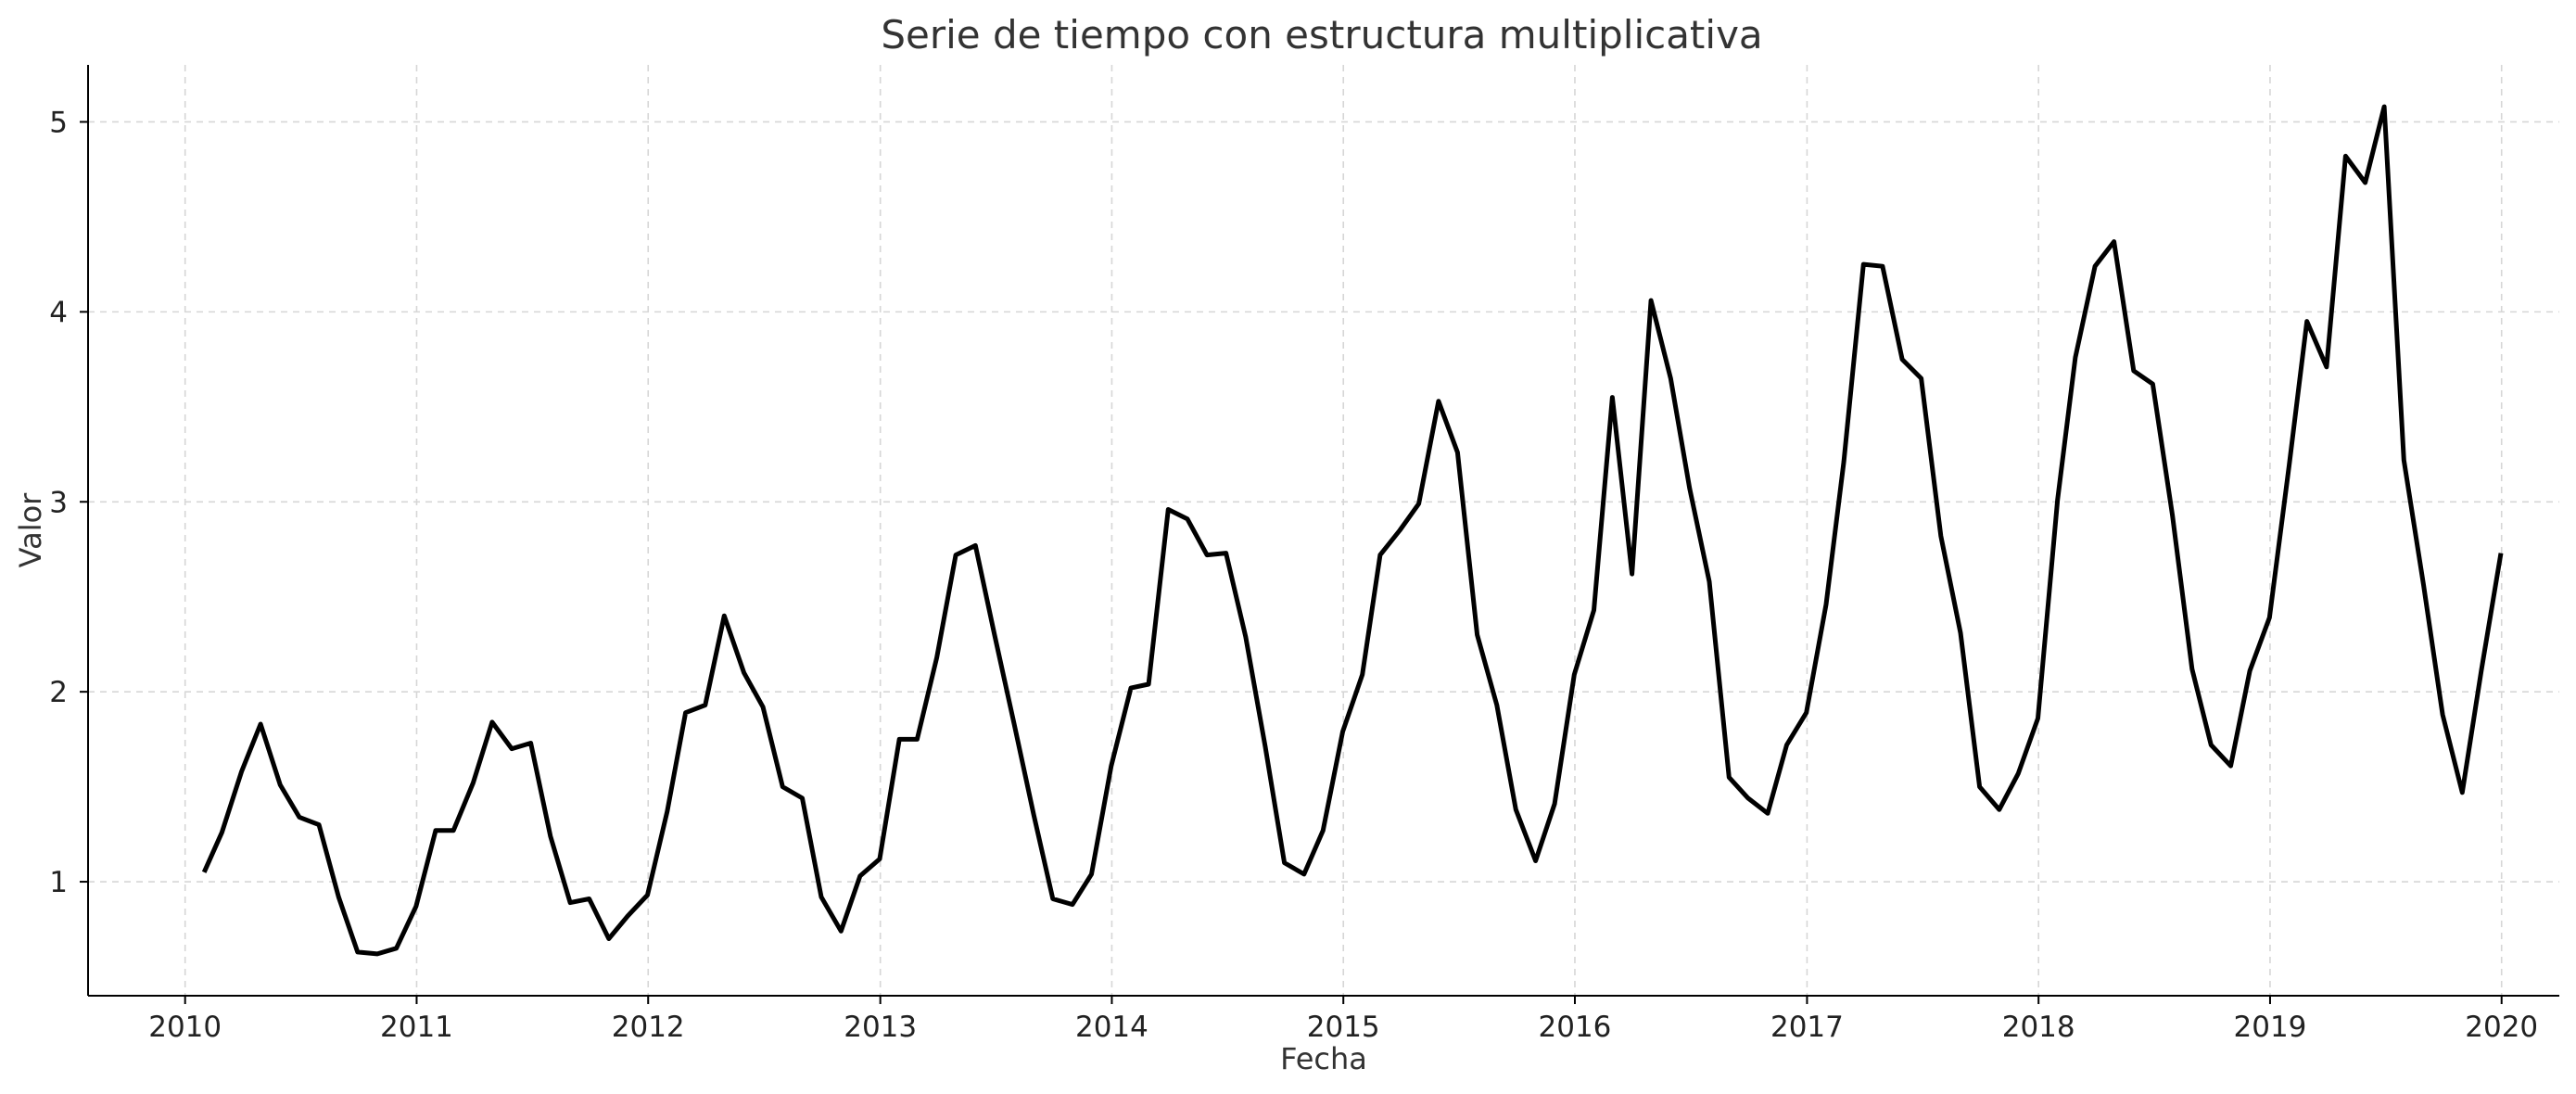  What do you see at coordinates (58, 692) in the screenshot?
I see `y-tick-label: 2` at bounding box center [58, 692].